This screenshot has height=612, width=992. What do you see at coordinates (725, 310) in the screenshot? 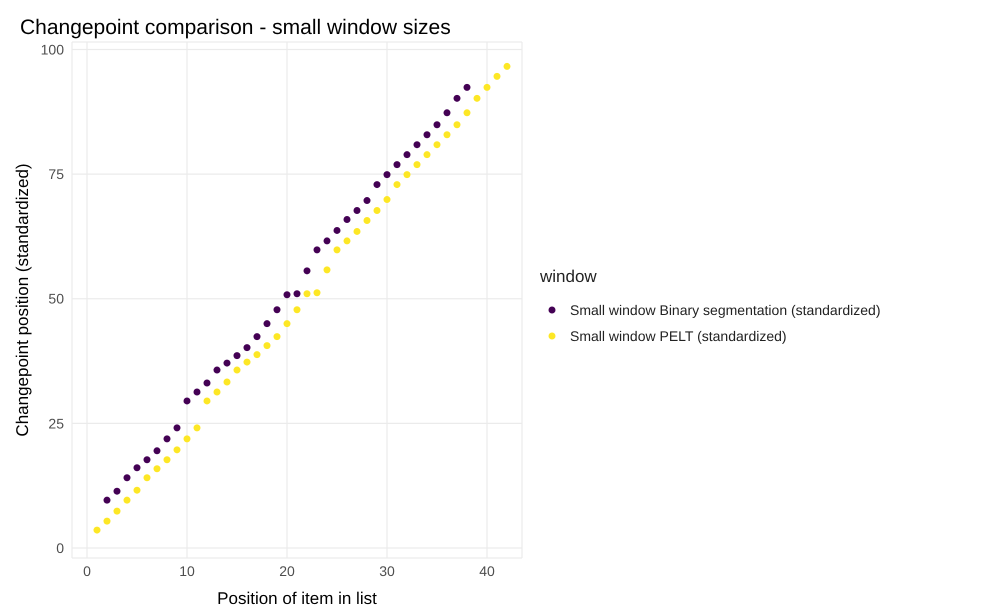
I see `legend-label: Small window Binary segmentation (standardized)` at bounding box center [725, 310].